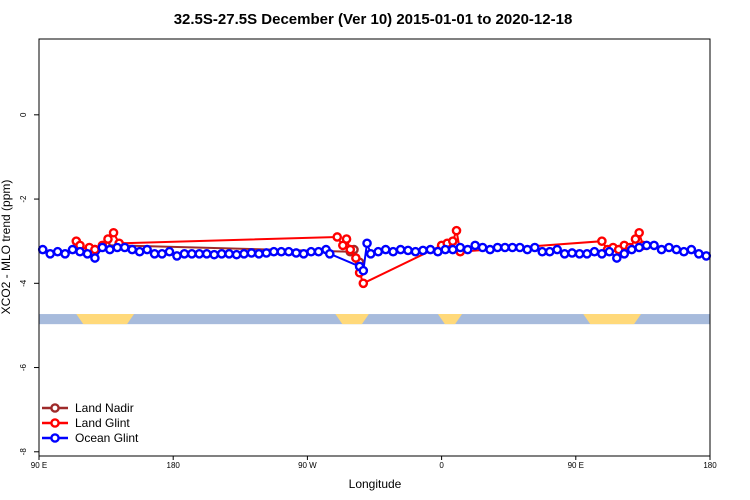 The image size is (750, 500). What do you see at coordinates (104, 408) in the screenshot?
I see `legend-label: Land Nadir` at bounding box center [104, 408].